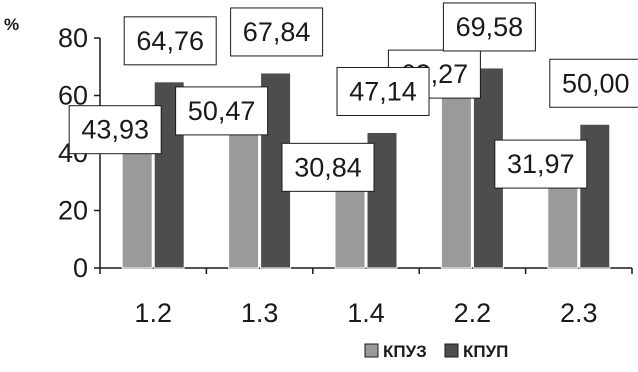  I want to click on data-label-value: 50,00, so click(596, 83).